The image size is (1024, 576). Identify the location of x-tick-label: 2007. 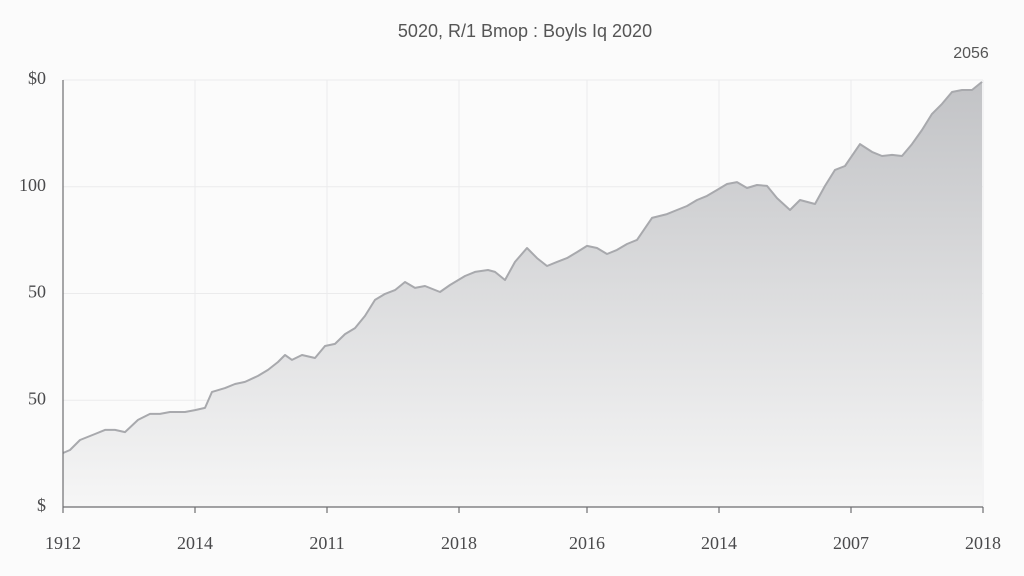
(851, 543).